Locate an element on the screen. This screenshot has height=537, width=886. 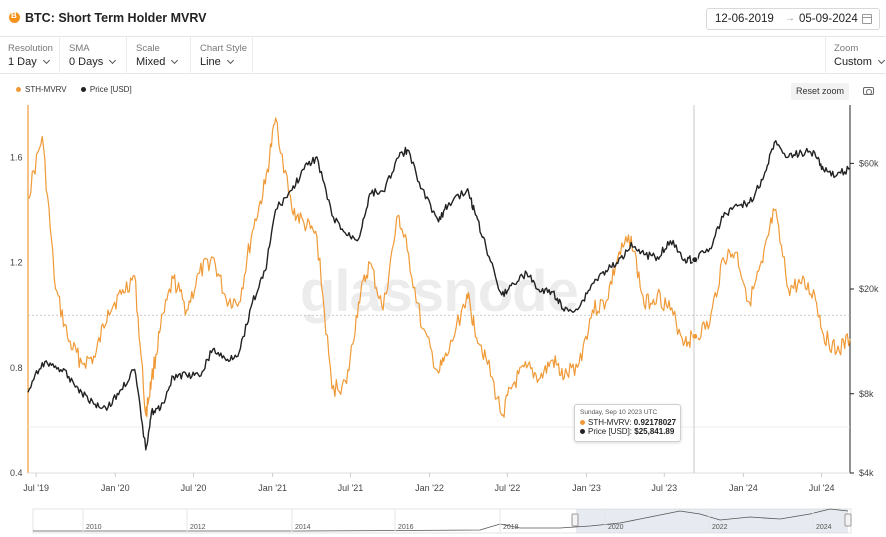
tooltip-price-value: $25,841.89 is located at coordinates (654, 431).